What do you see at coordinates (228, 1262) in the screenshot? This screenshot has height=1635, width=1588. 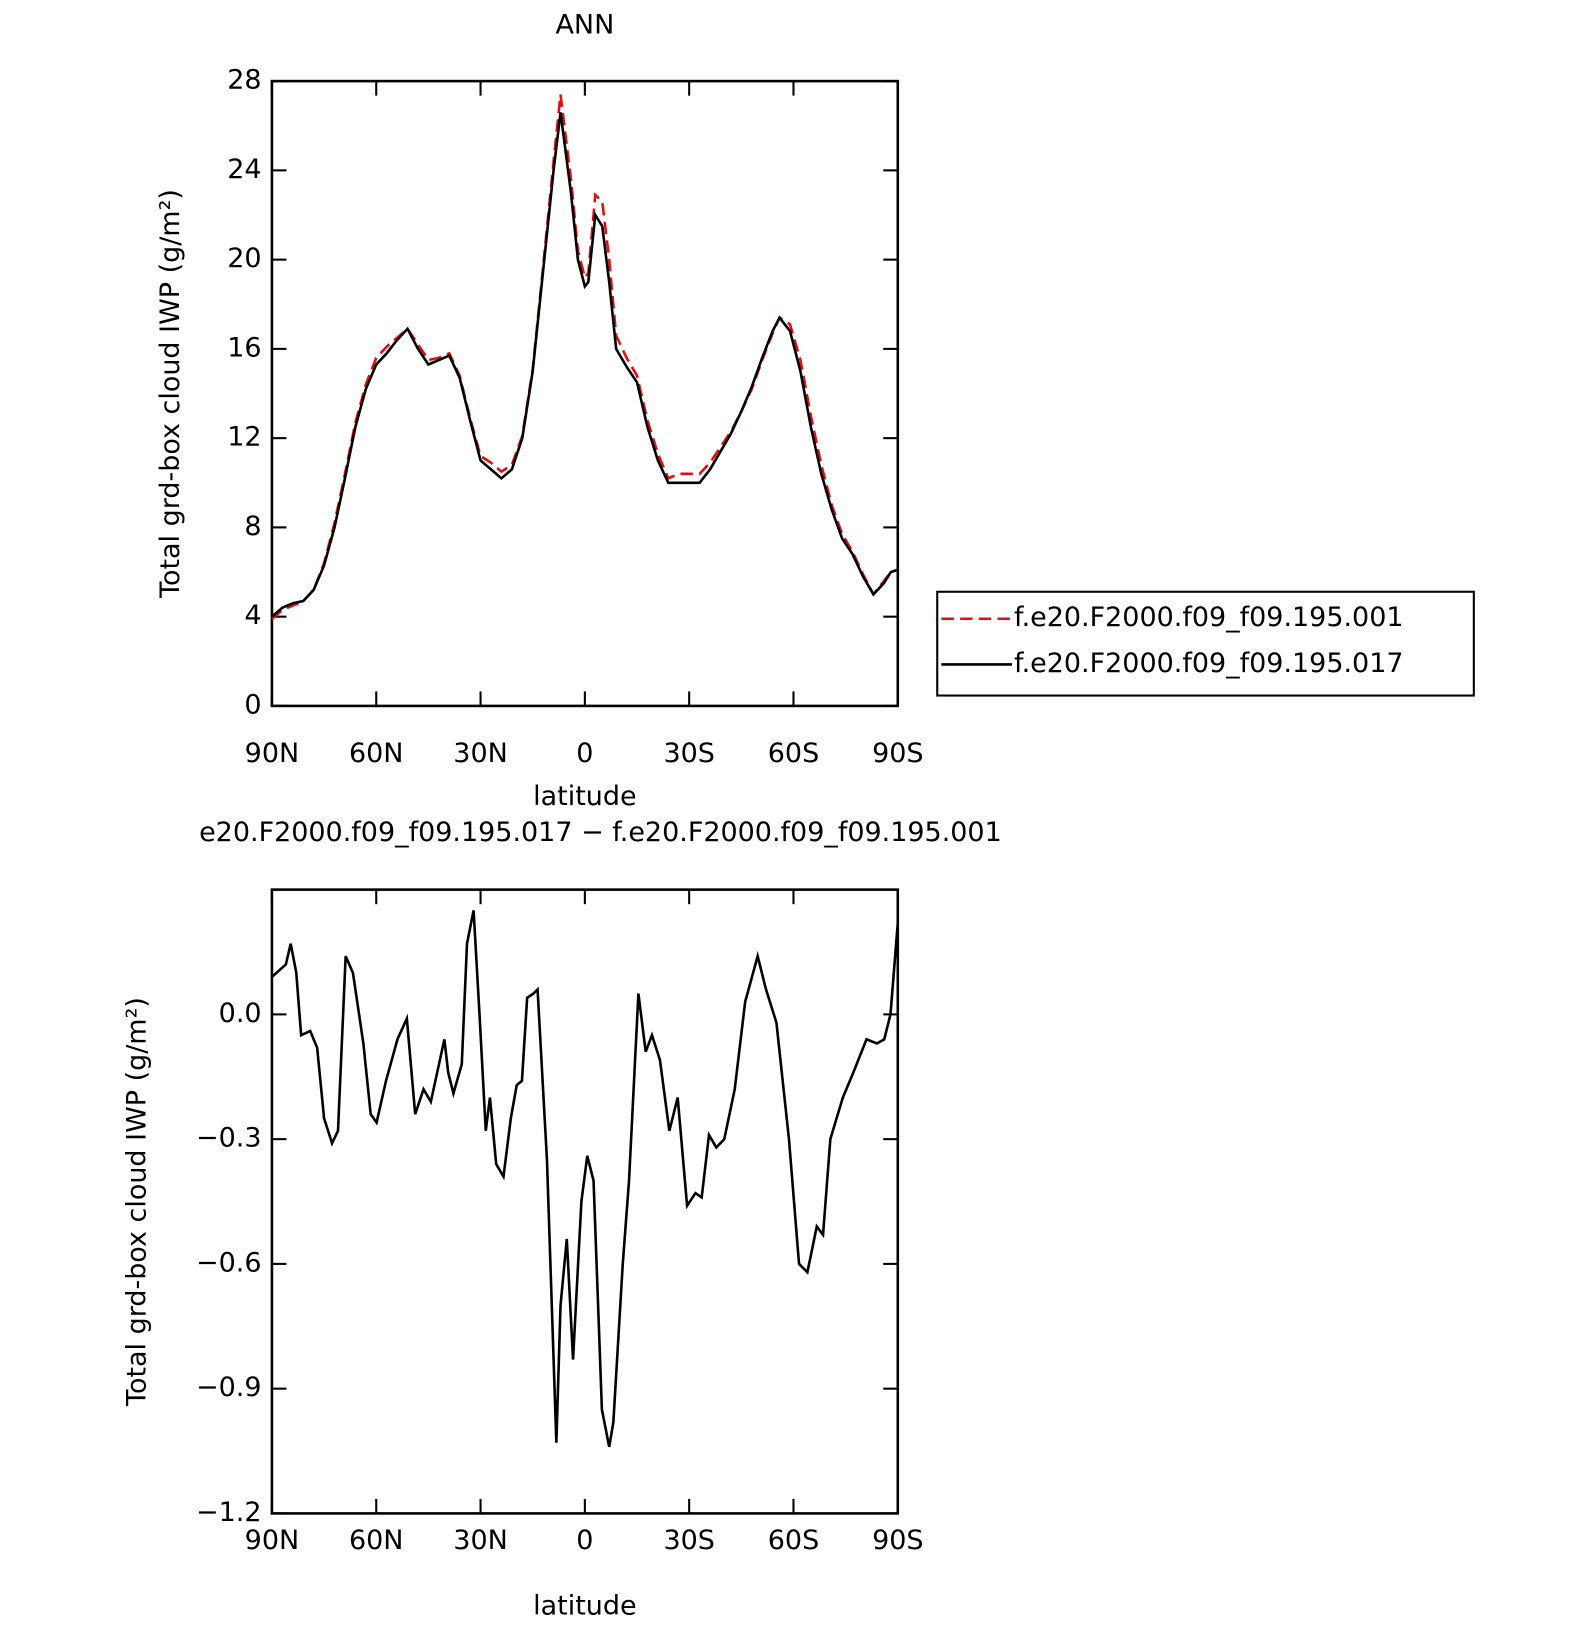 I see `y-tick-label: −0.6` at bounding box center [228, 1262].